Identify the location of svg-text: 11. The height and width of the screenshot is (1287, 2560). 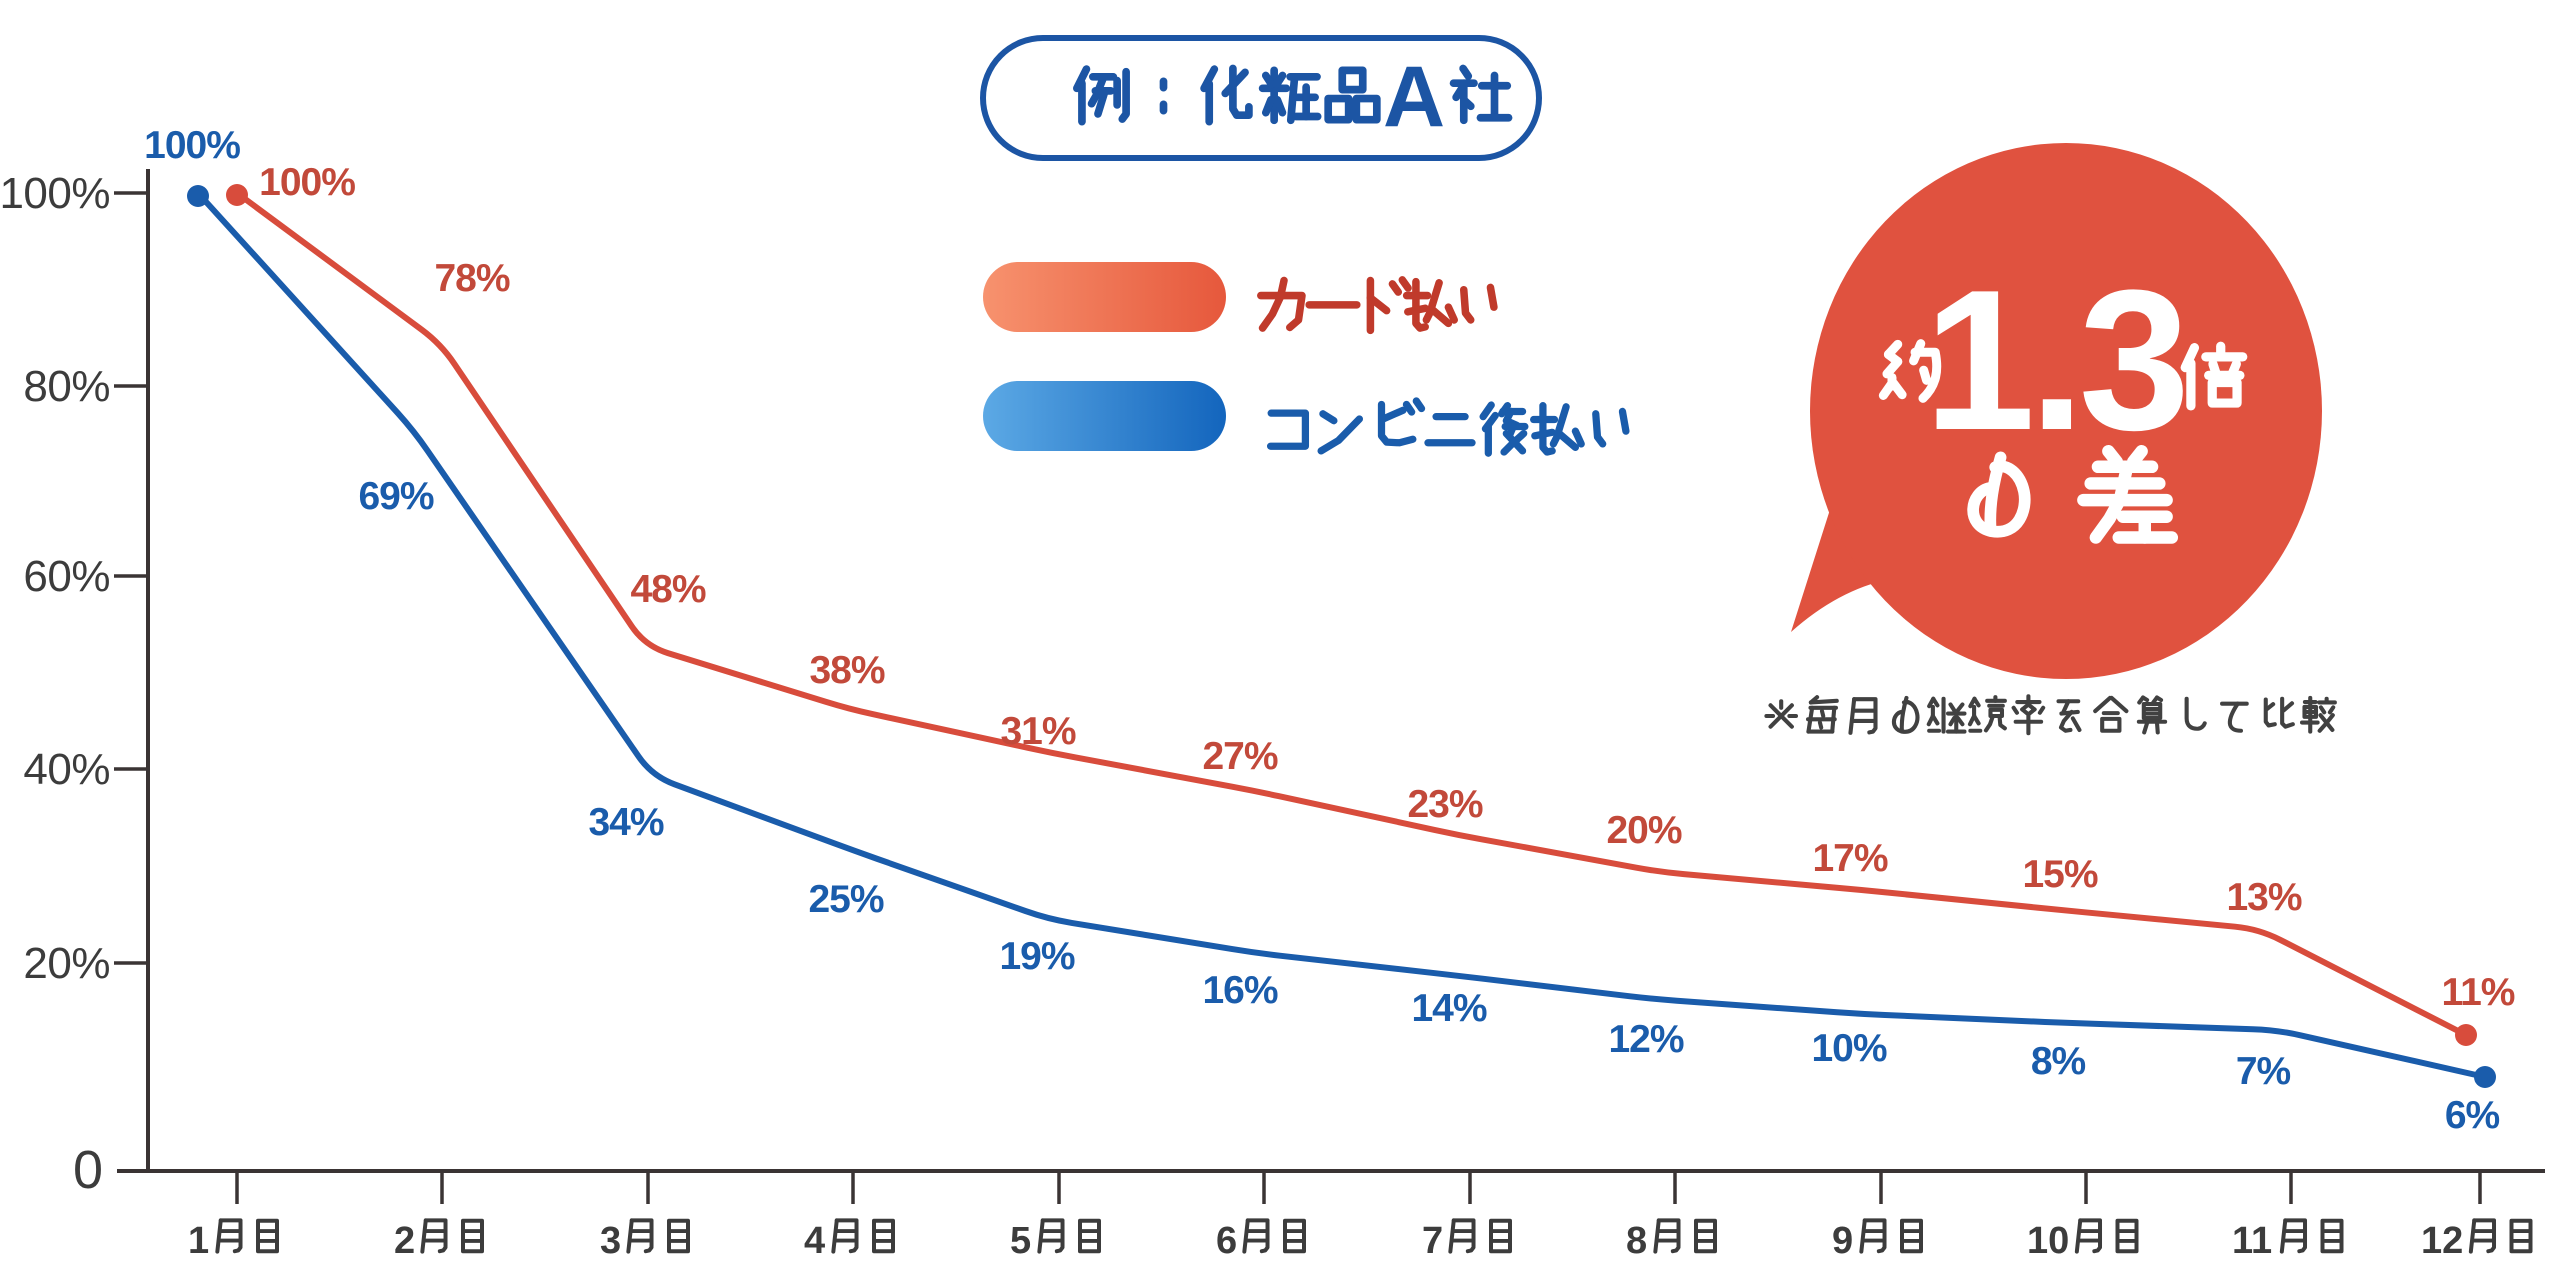
(2252, 1241).